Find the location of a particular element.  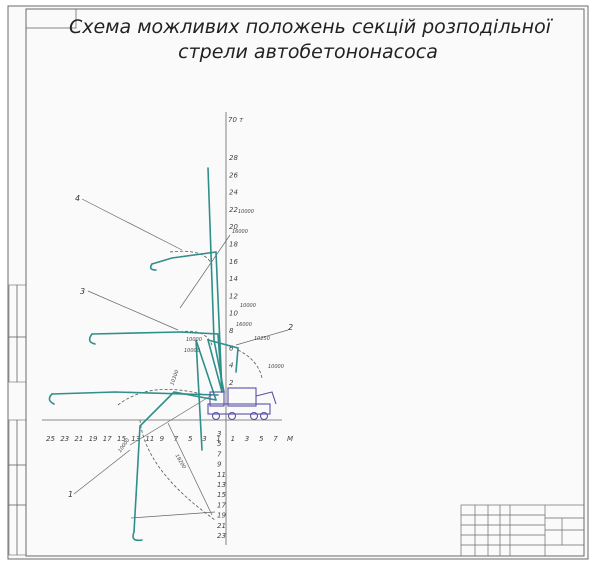

corner-stamp-box is located at coordinates (51, 18).